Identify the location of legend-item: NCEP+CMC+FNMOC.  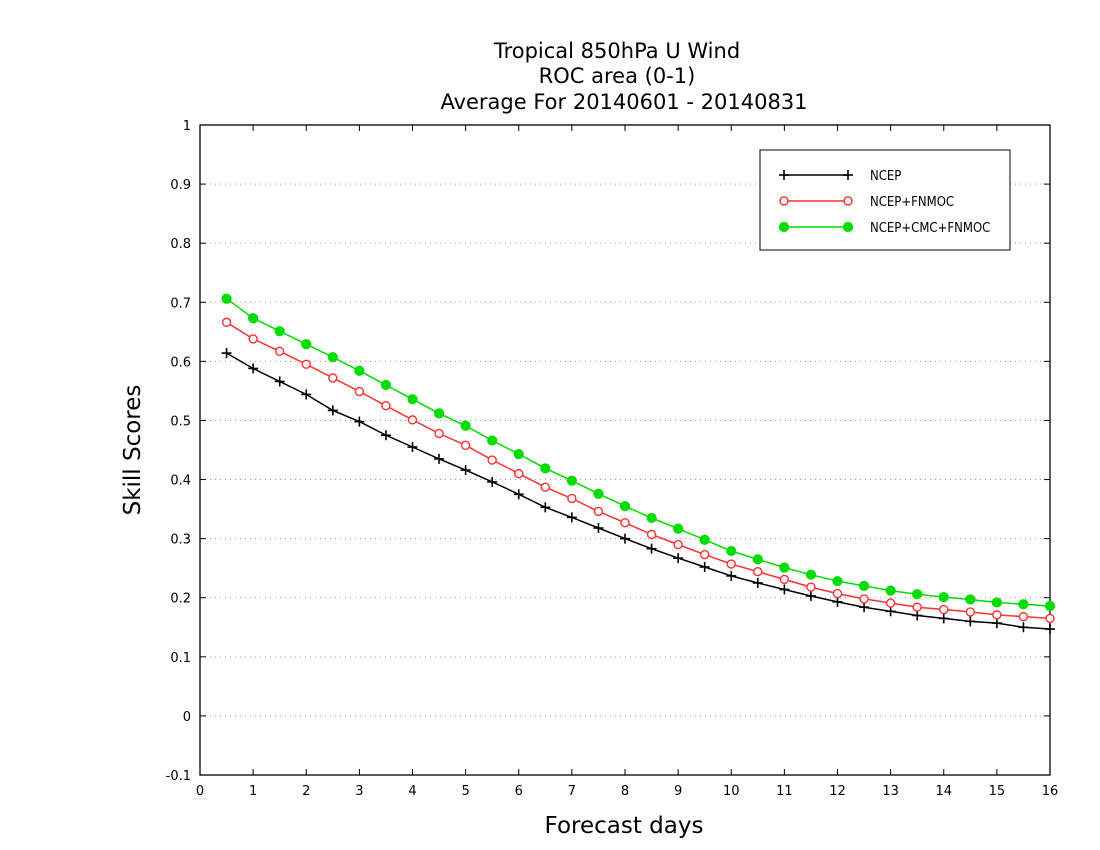
(884, 228).